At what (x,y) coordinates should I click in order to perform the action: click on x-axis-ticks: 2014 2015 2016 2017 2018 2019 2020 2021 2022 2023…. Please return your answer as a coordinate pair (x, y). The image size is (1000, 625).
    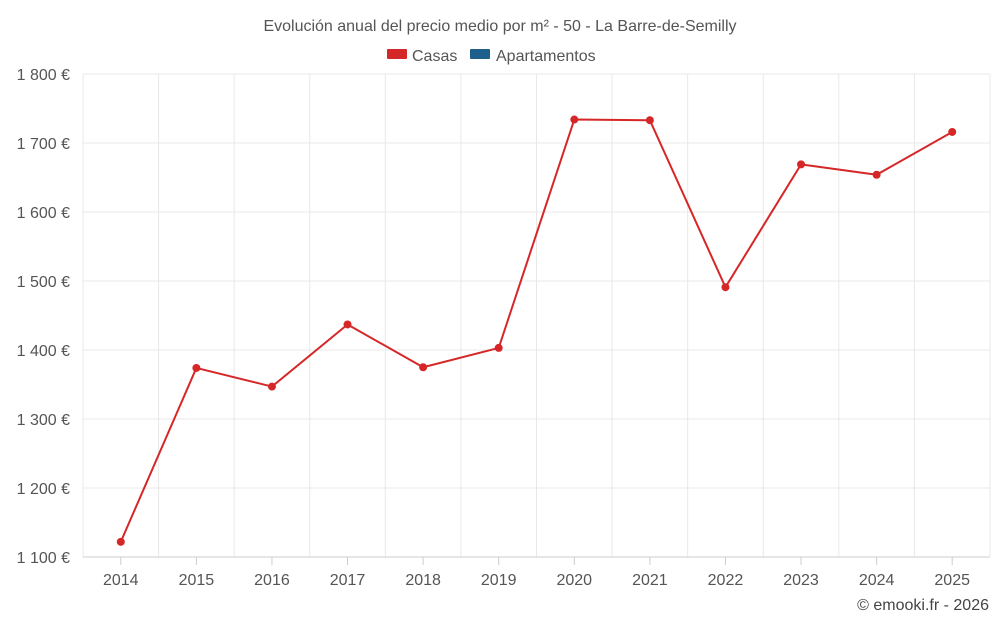
    Looking at the image, I should click on (536, 580).